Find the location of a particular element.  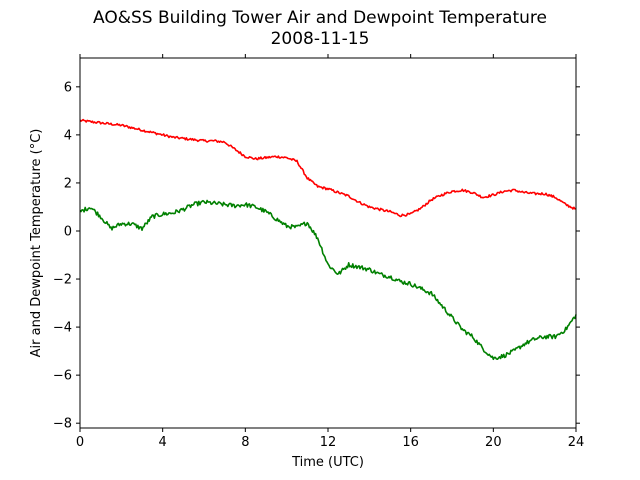

x-tick-label: 20 is located at coordinates (493, 442).